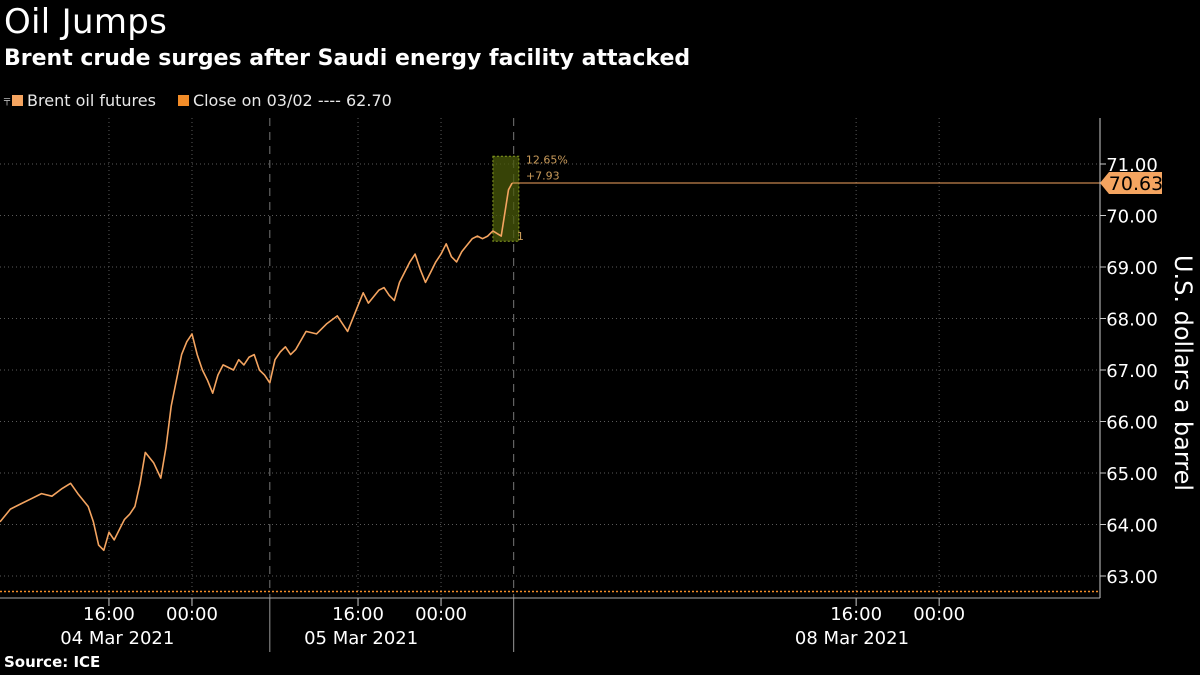  I want to click on baseline-marker-label: 1, so click(520, 236).